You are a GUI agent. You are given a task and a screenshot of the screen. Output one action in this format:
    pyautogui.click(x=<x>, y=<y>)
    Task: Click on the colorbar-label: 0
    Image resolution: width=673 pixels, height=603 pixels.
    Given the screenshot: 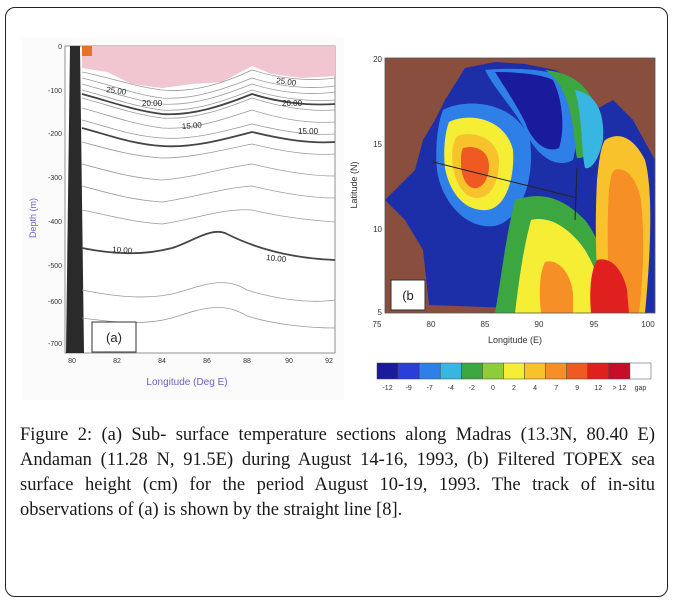 What is the action you would take?
    pyautogui.click(x=493, y=388)
    